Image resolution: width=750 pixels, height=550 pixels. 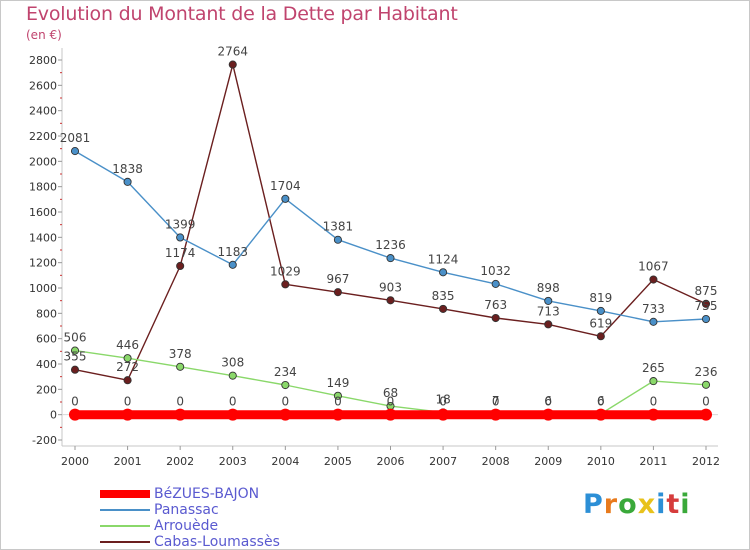 What do you see at coordinates (43, 187) in the screenshot?
I see `y-tick-label: 1800` at bounding box center [43, 187].